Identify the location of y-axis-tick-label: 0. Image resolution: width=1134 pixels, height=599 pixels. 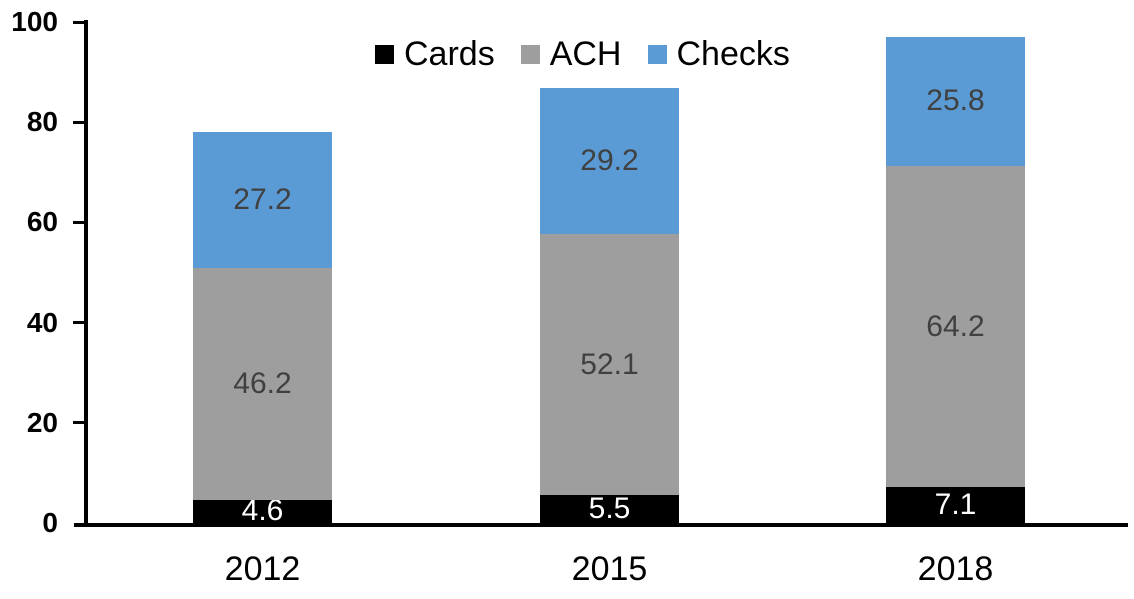
(50, 522).